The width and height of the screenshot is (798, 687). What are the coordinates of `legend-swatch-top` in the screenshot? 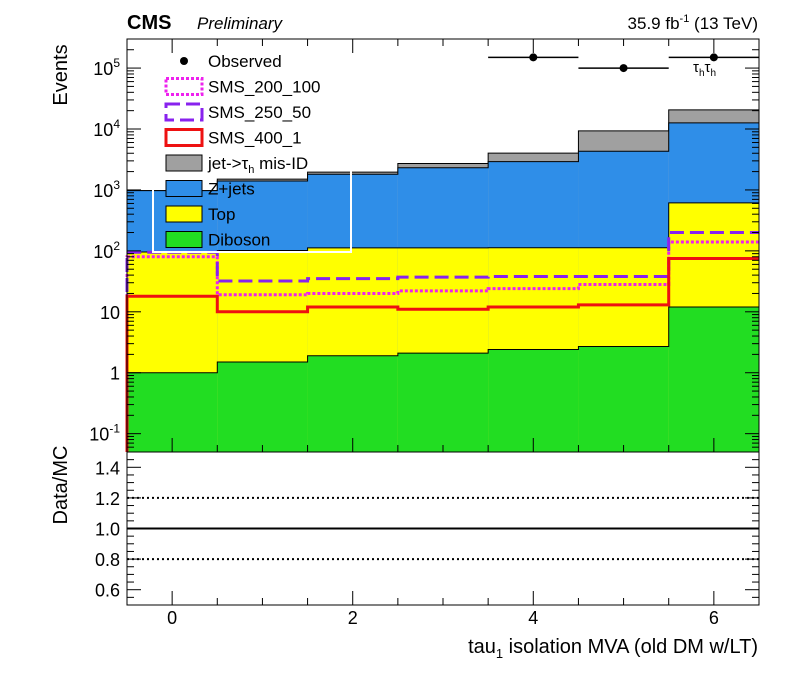 It's located at (184, 214).